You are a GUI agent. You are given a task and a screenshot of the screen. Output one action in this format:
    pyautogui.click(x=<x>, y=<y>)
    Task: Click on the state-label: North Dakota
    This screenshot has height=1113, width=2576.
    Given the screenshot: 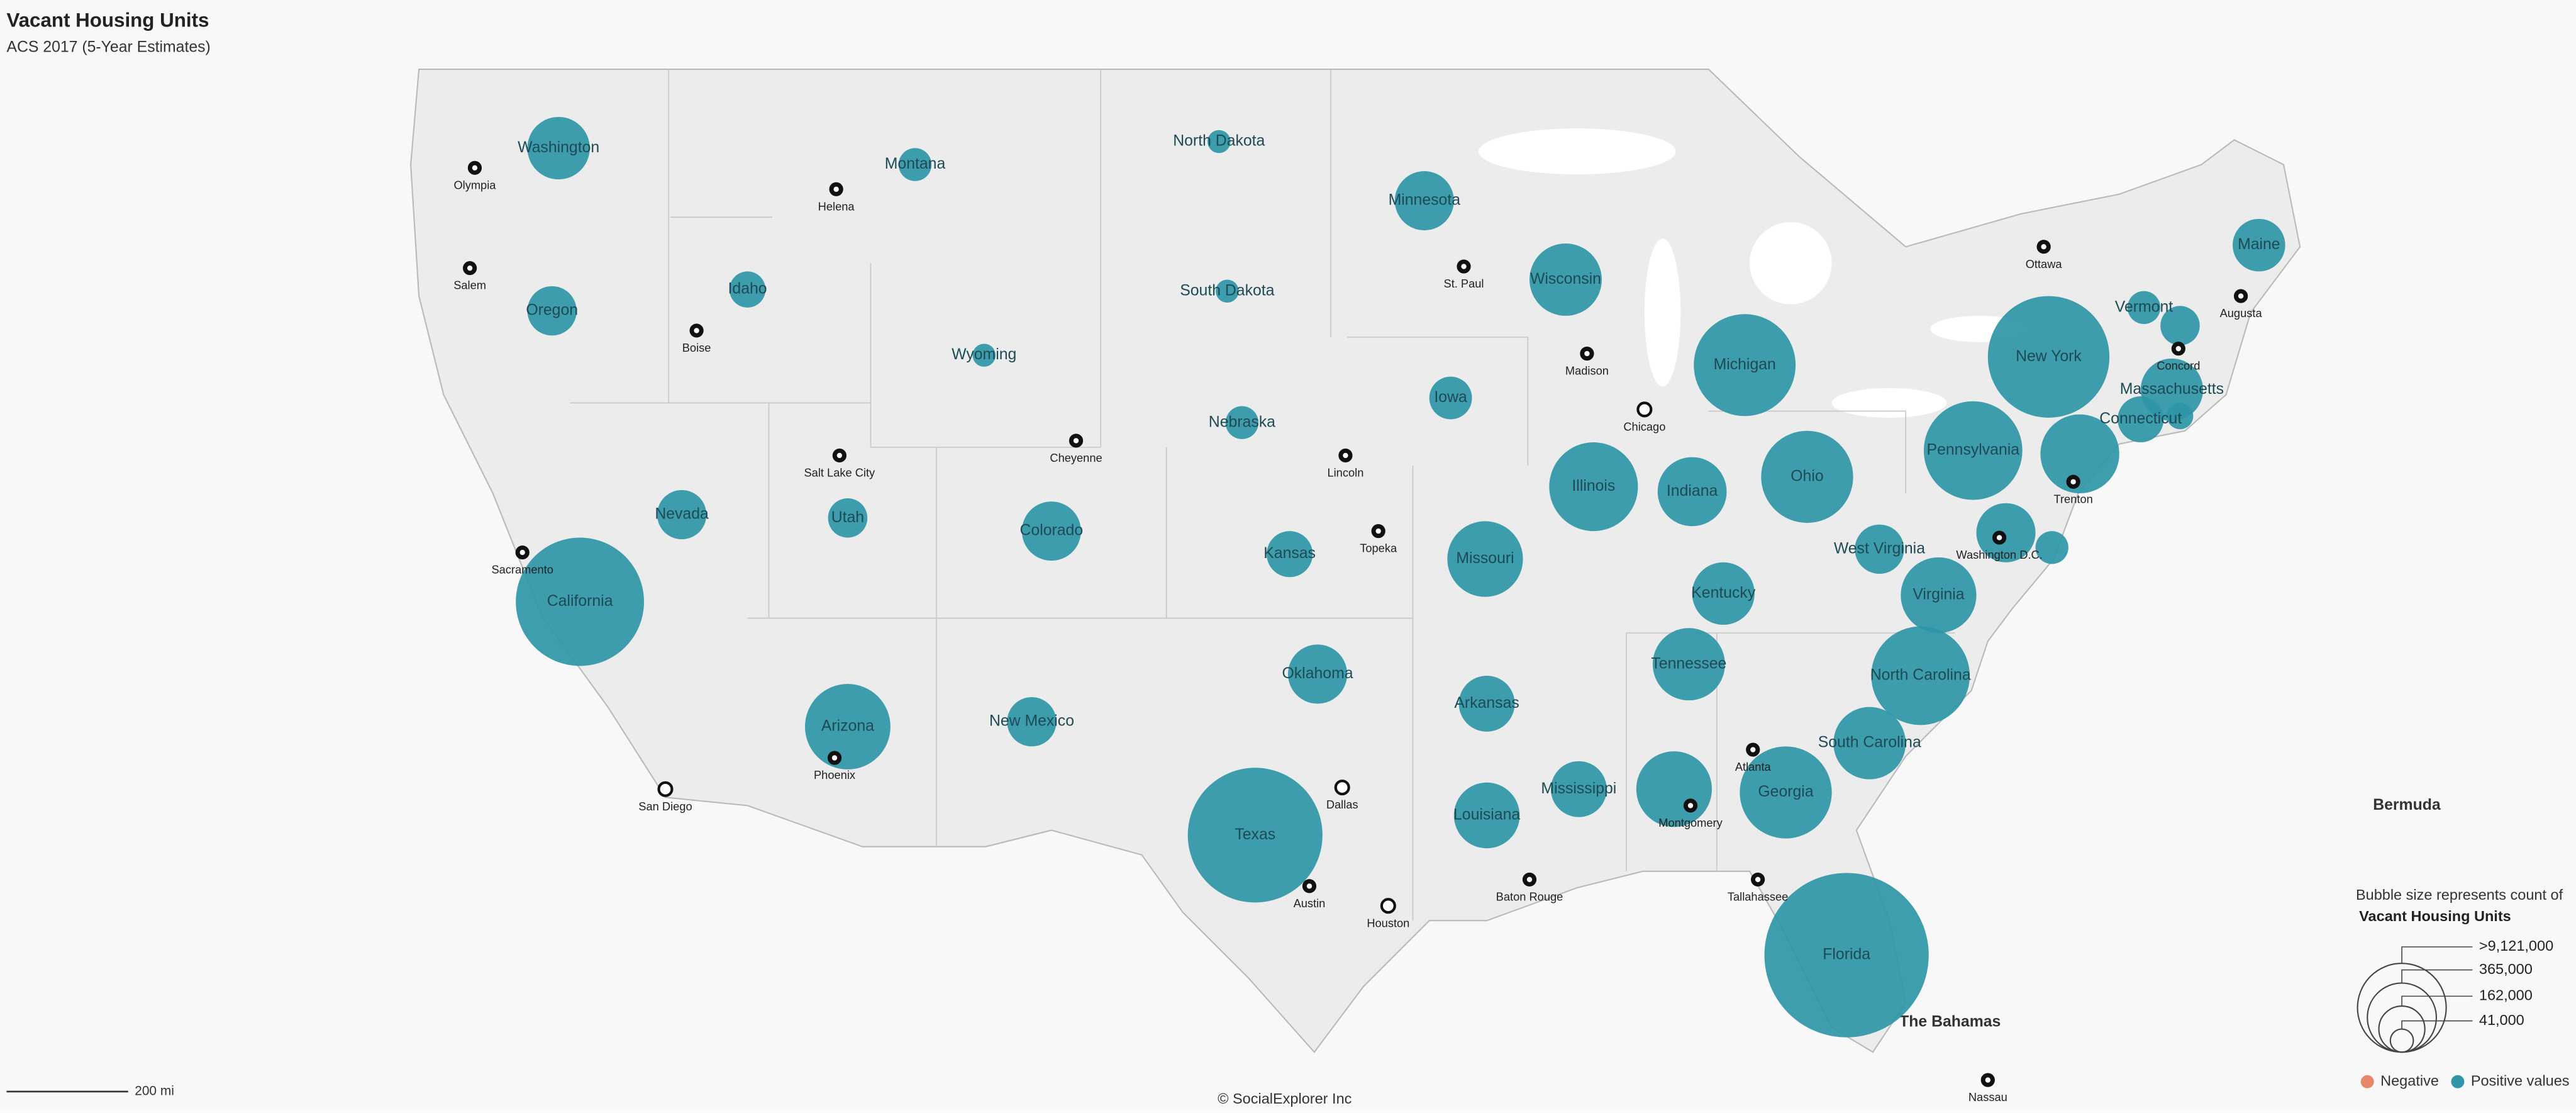 What is the action you would take?
    pyautogui.click(x=1219, y=141)
    